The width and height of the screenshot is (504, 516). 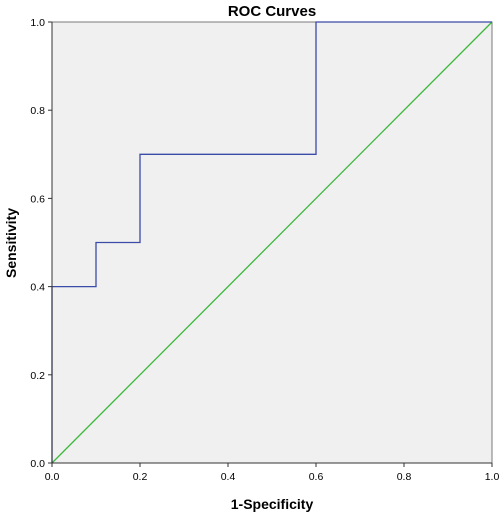 What do you see at coordinates (316, 477) in the screenshot?
I see `x-tick-label: 0.6` at bounding box center [316, 477].